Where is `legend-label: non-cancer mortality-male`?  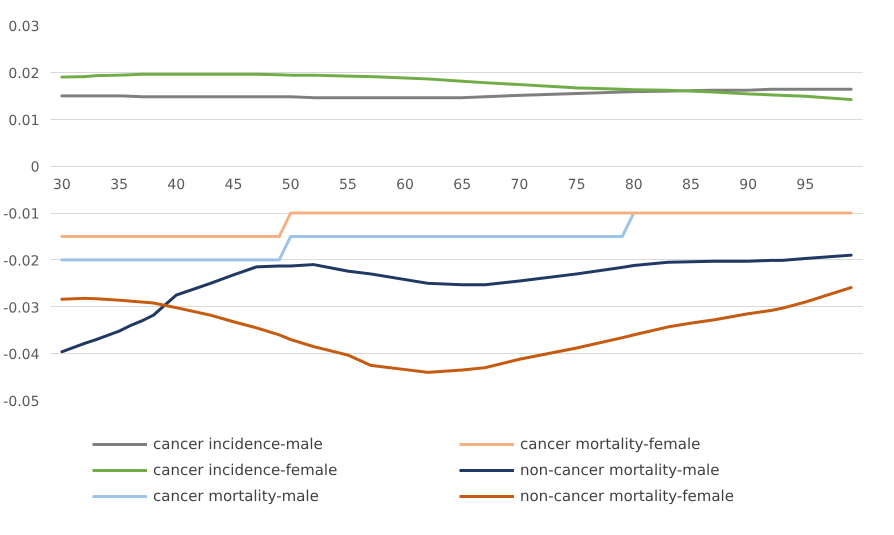 legend-label: non-cancer mortality-male is located at coordinates (620, 470).